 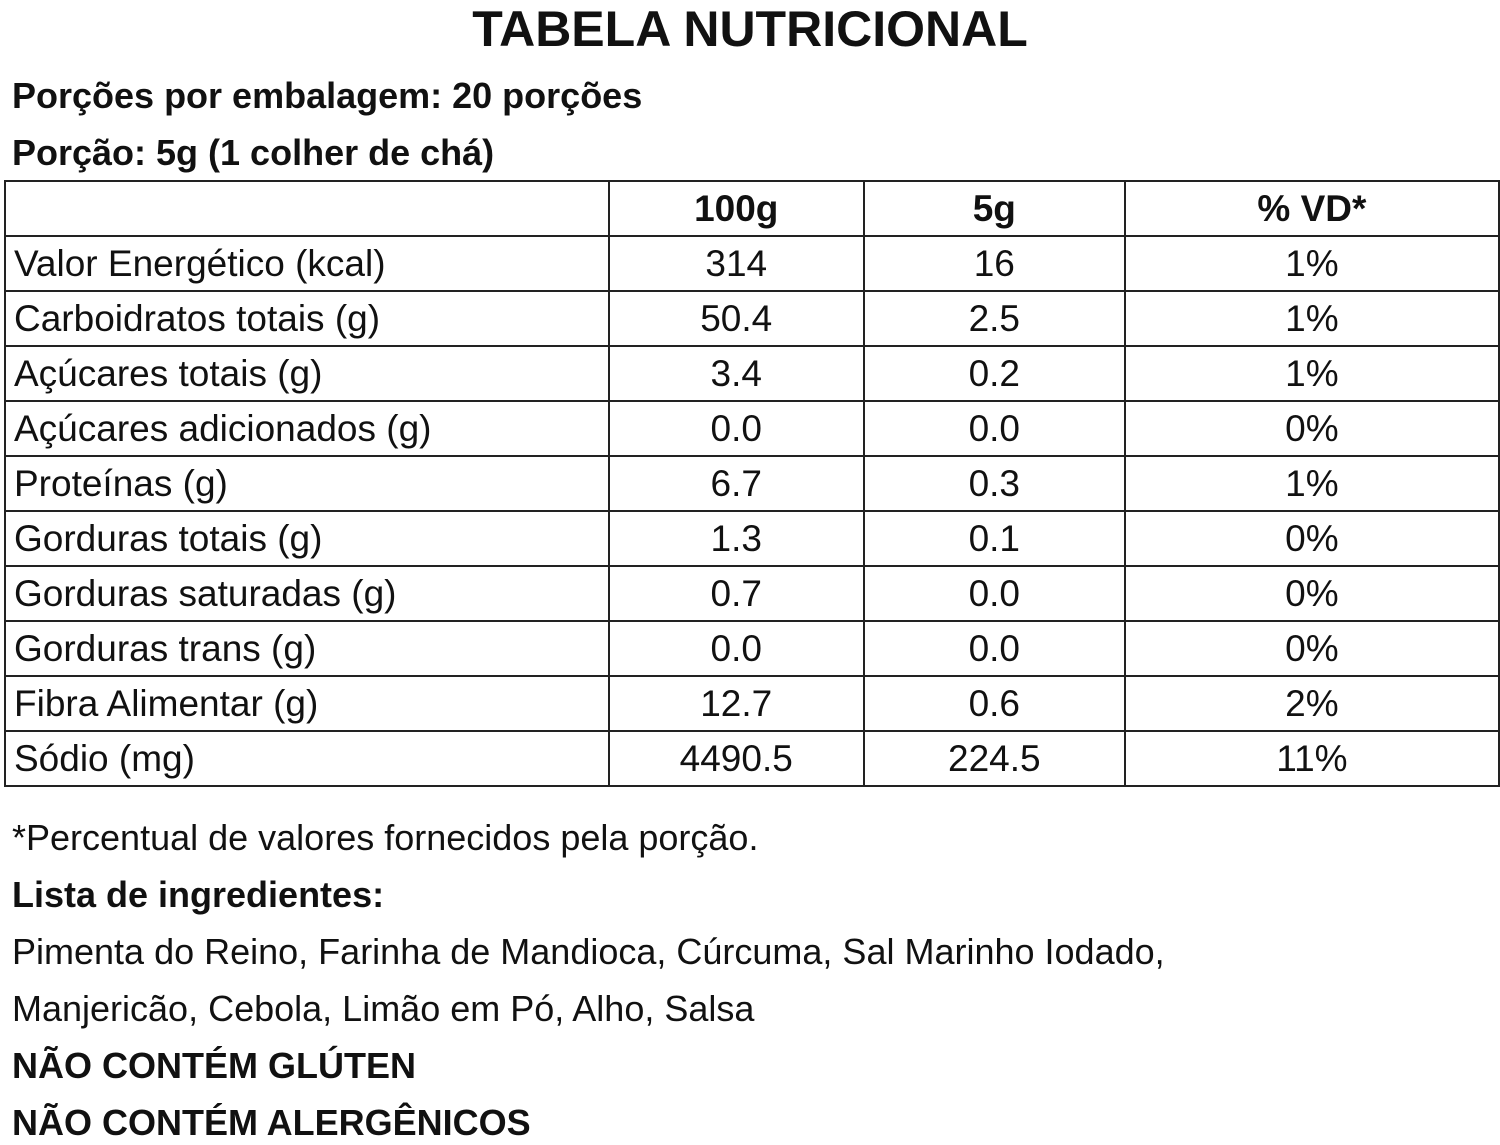 I want to click on table-cell: Valor Energético (kcal), so click(x=307, y=263).